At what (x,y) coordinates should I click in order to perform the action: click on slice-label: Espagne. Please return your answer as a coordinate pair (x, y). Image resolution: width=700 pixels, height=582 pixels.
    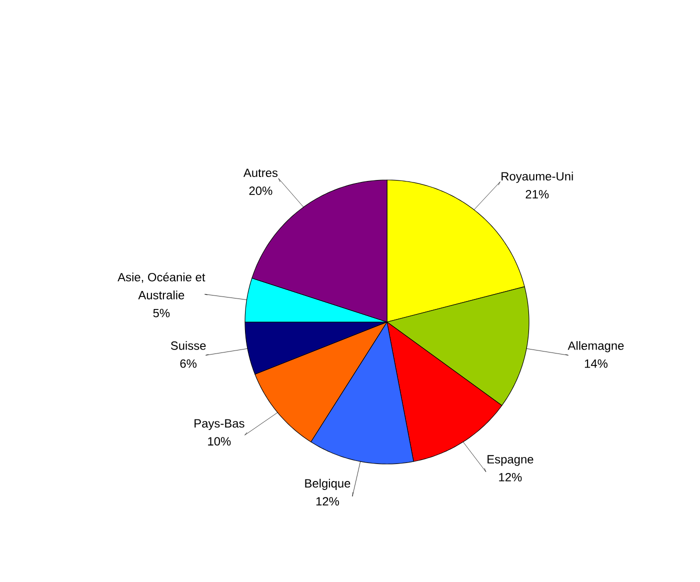
    Looking at the image, I should click on (511, 460).